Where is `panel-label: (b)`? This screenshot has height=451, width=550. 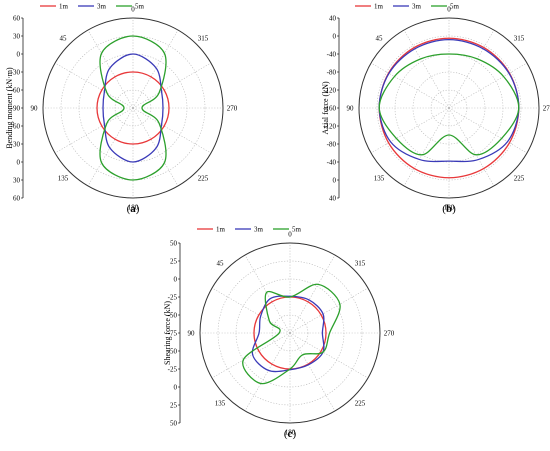
panel-label: (b) is located at coordinates (449, 209).